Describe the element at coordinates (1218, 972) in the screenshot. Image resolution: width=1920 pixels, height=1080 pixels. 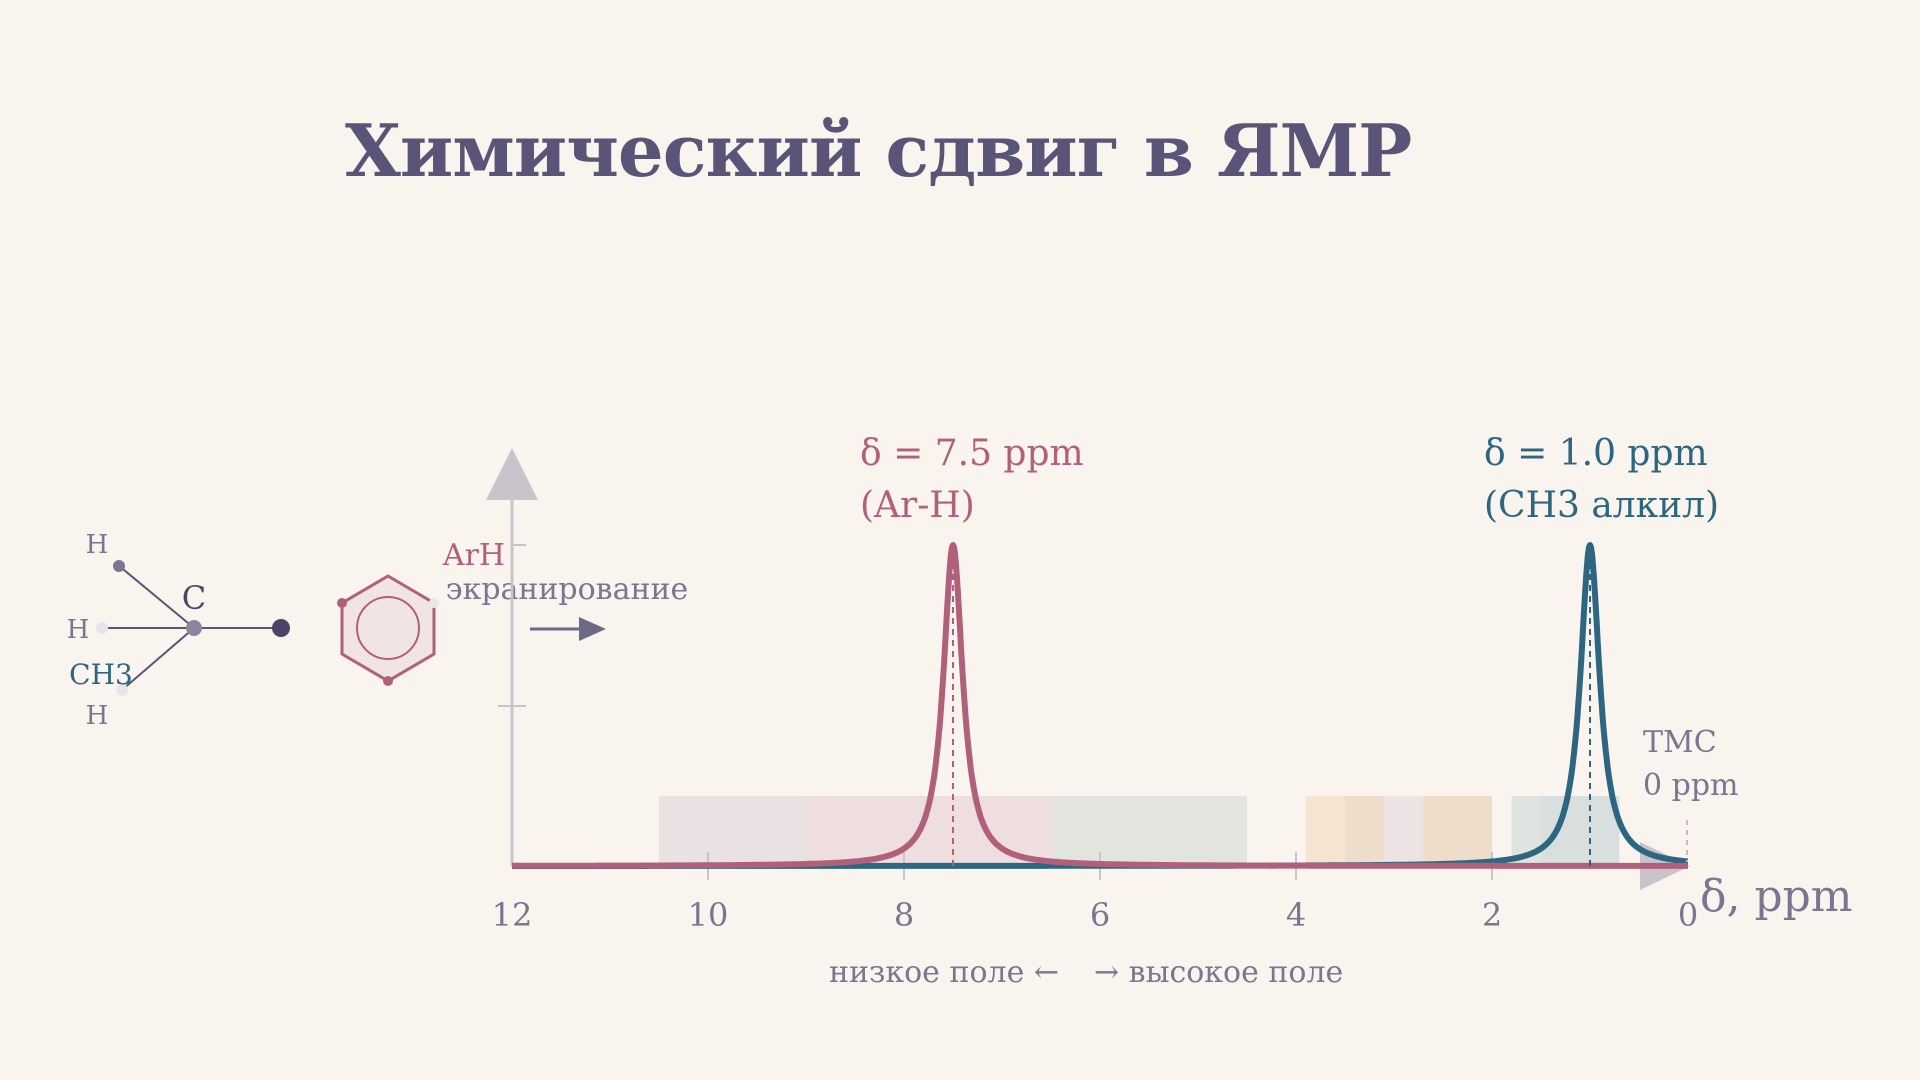
I see `high-field-label: → высокое поле` at that location.